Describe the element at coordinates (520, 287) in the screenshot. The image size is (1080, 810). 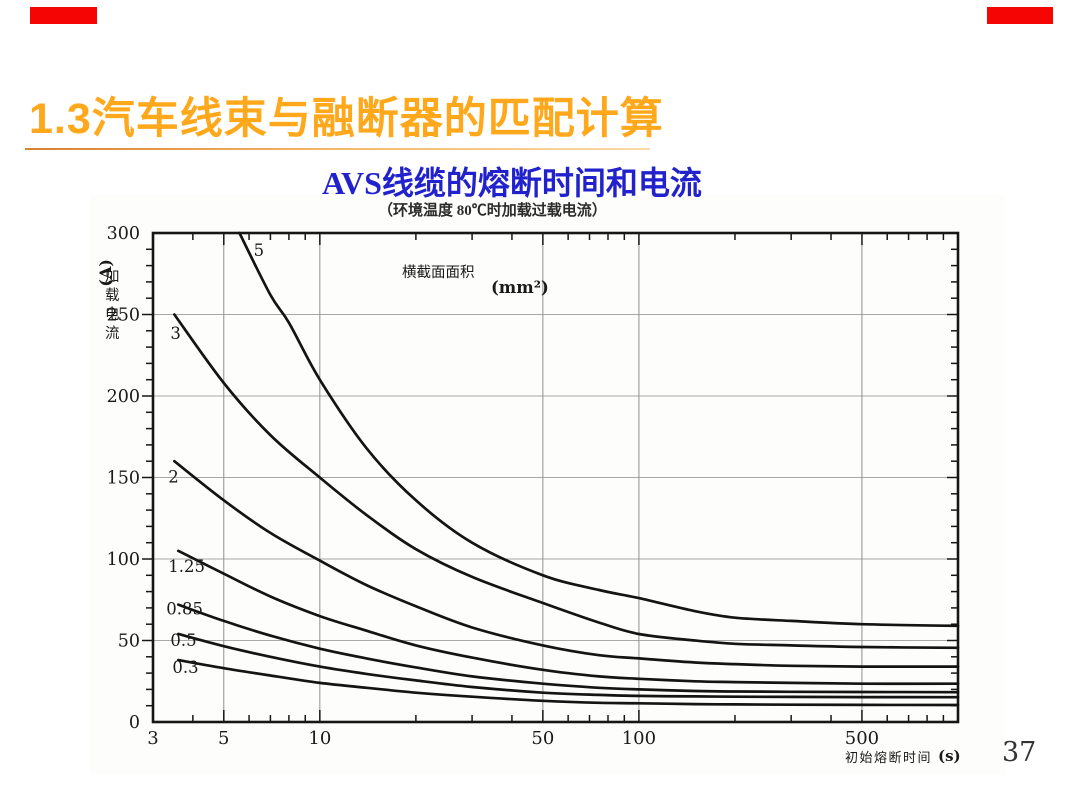
I see `svg-text: (mm²)` at that location.